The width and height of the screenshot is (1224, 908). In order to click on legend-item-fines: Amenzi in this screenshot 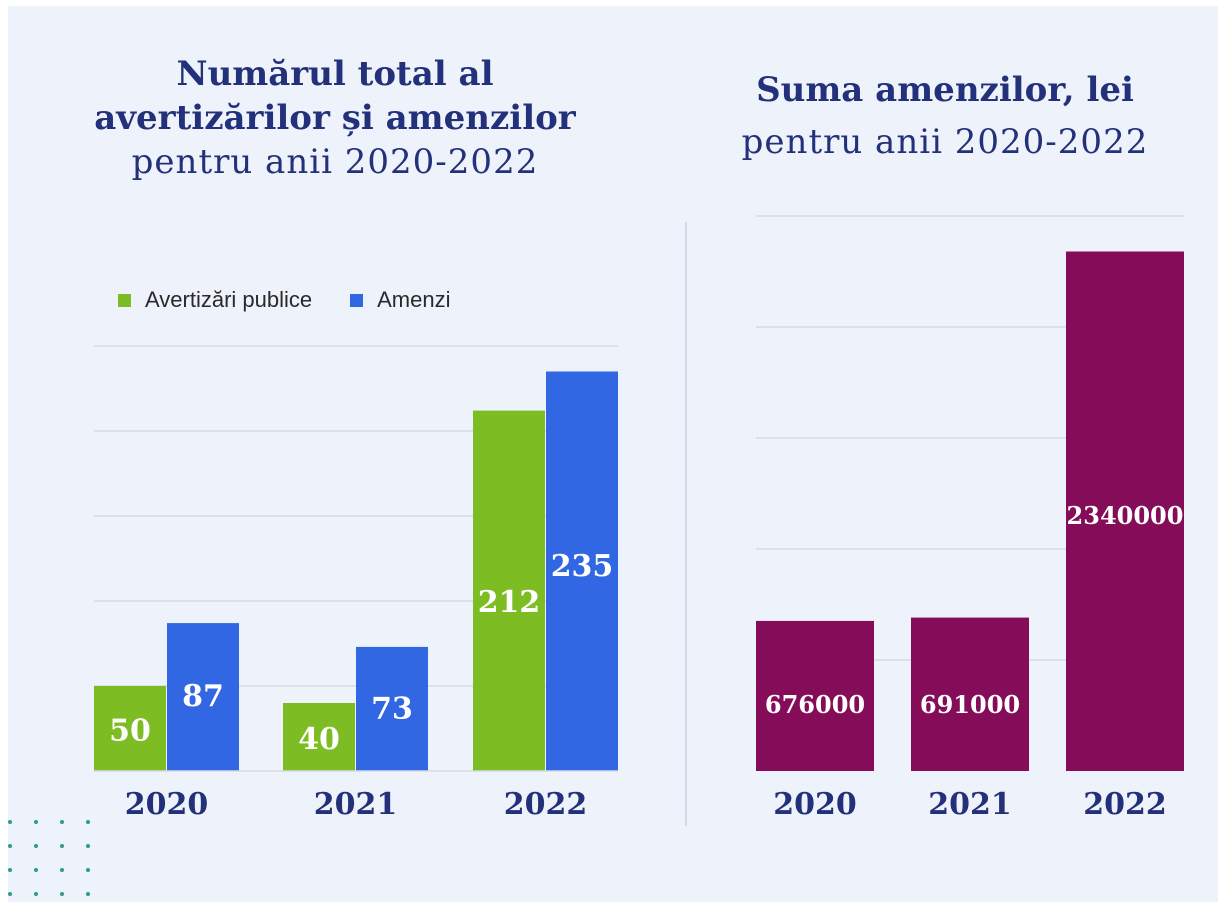, I will do `click(400, 300)`.